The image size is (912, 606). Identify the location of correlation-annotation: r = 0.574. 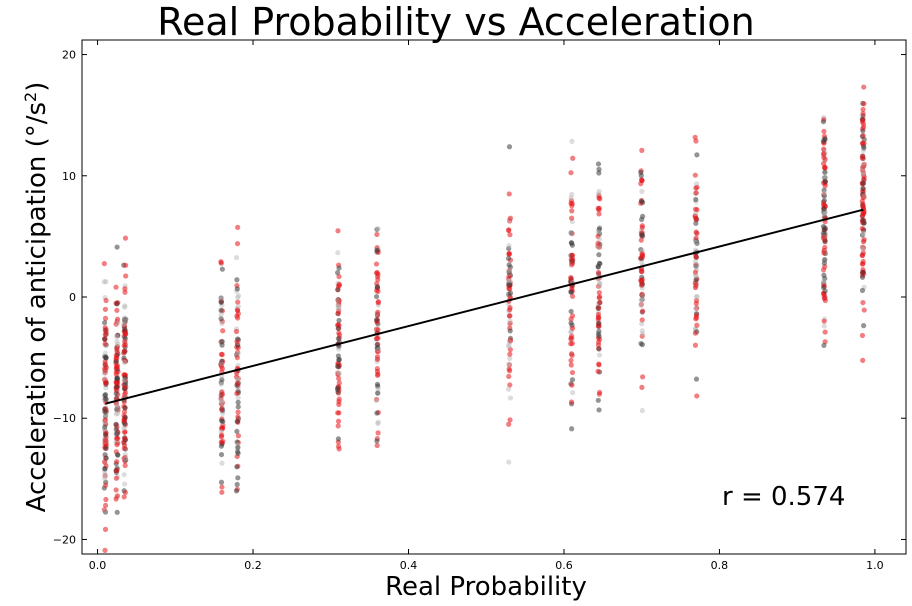
(783, 497).